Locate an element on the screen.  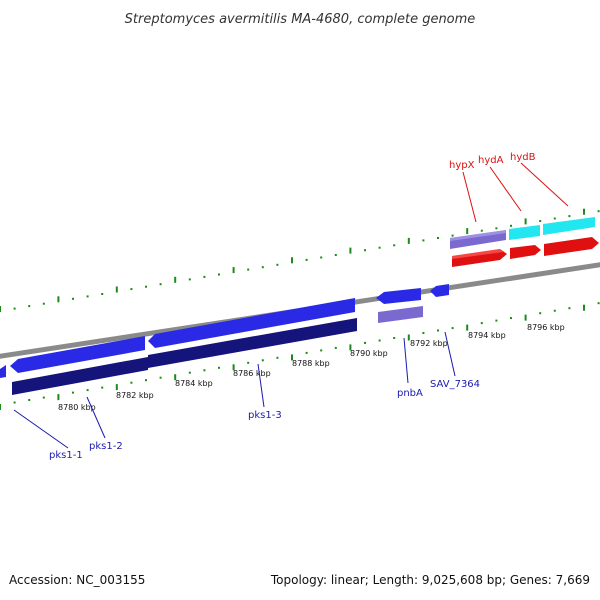
label-hydB: hydB is located at coordinates (523, 157).